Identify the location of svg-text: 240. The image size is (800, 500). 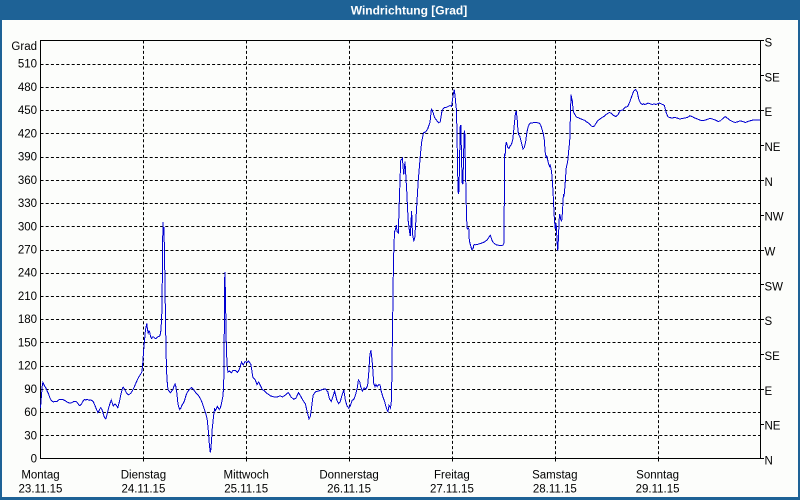
(27, 274).